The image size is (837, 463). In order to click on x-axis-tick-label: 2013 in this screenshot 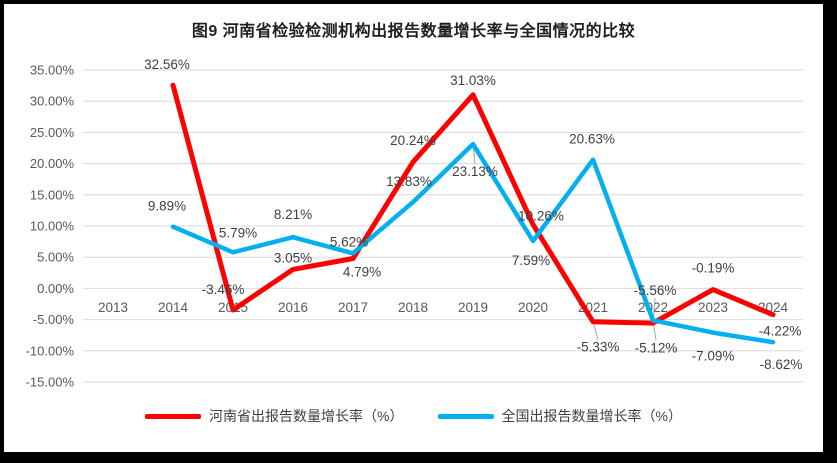, I will do `click(113, 307)`.